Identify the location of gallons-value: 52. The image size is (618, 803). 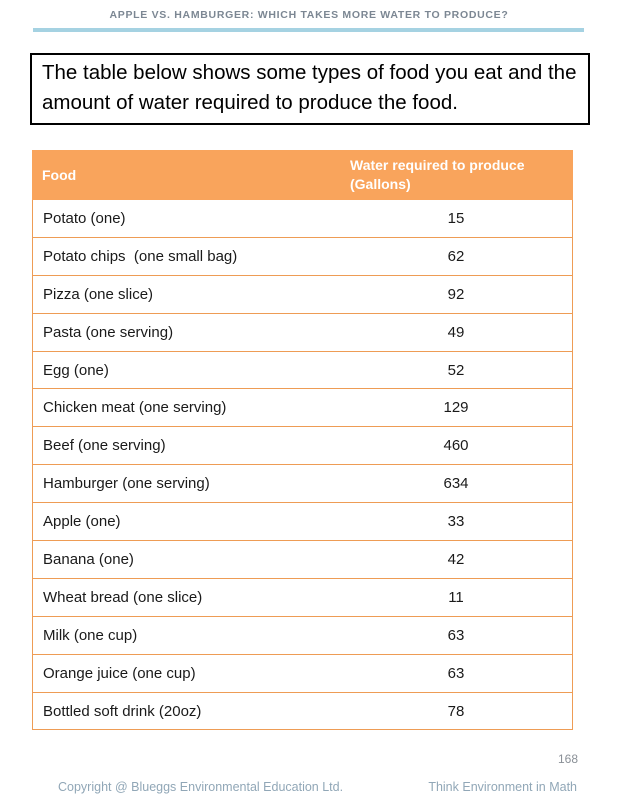
(456, 370).